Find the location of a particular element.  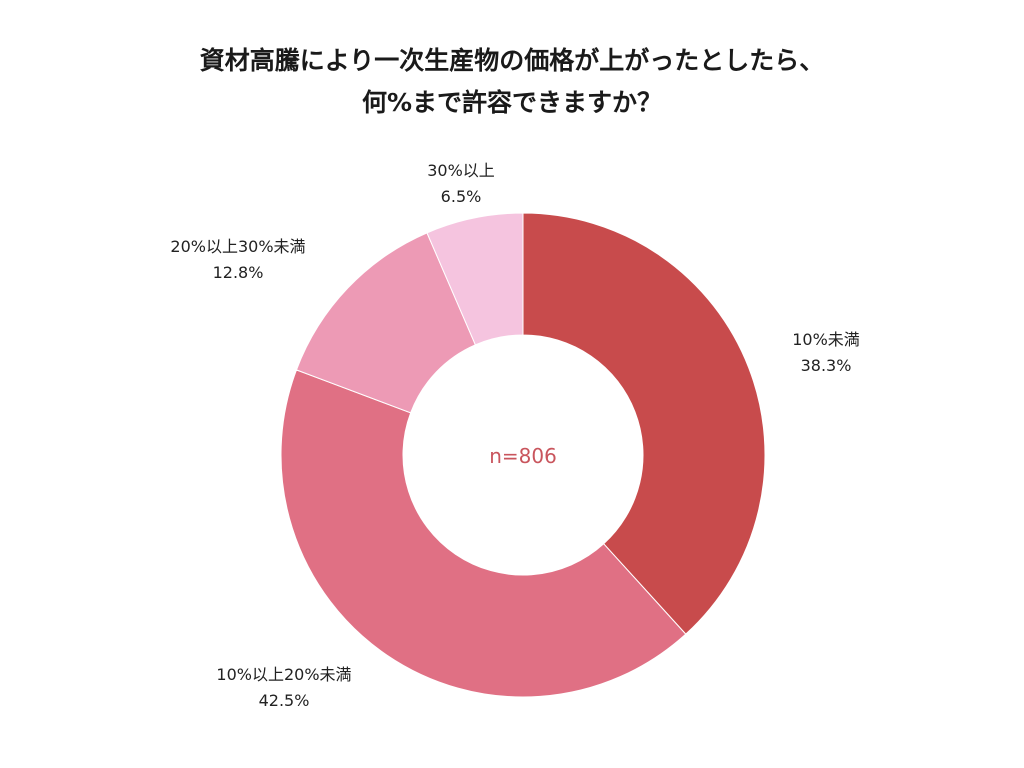

slice-value-label: 38.3% is located at coordinates (826, 365).